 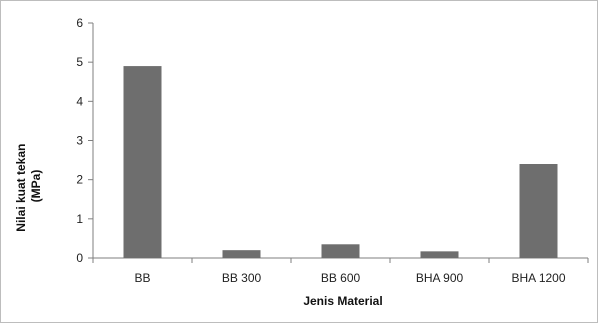 What do you see at coordinates (36, 186) in the screenshot?
I see `y-axis-title-line-2: (MPa)` at bounding box center [36, 186].